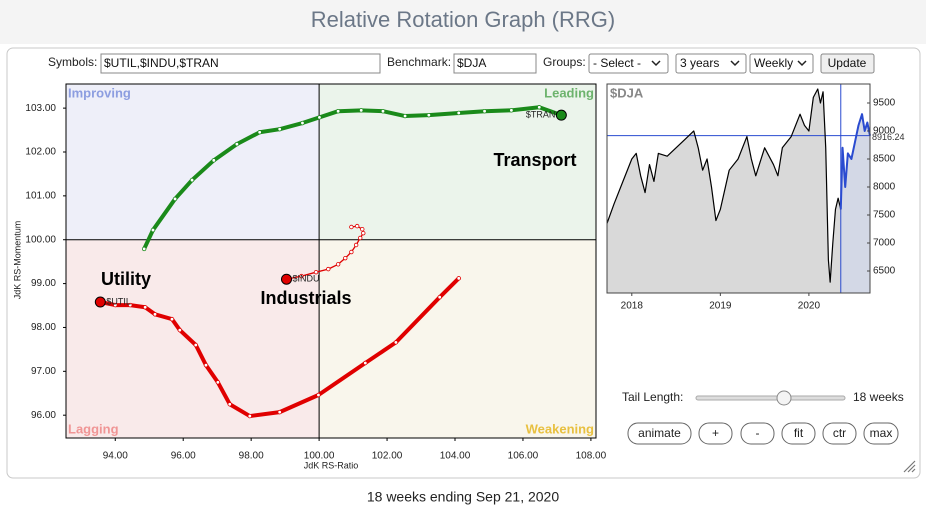 This screenshot has width=926, height=511. I want to click on y-tick-label: 7500, so click(884, 215).